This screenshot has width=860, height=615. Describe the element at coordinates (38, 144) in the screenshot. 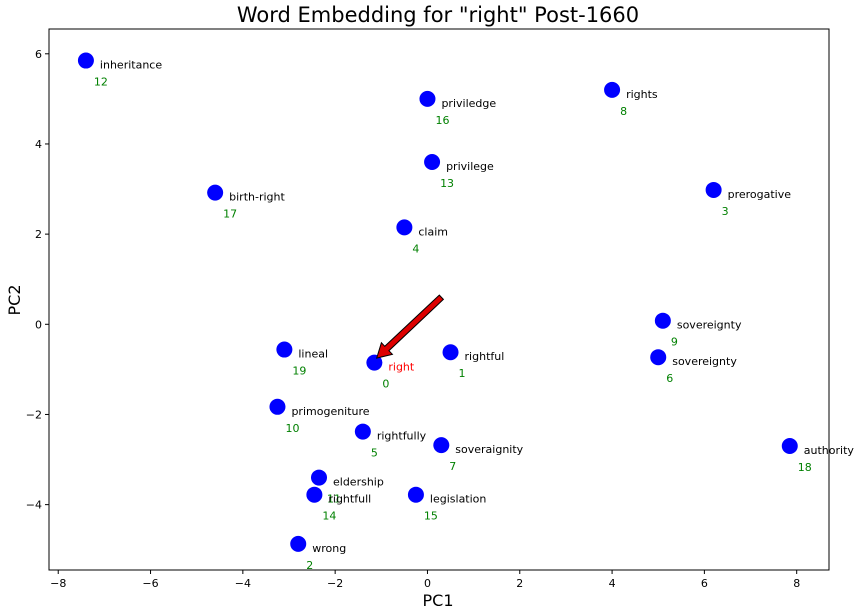

I see `y-tick-label: 4` at that location.